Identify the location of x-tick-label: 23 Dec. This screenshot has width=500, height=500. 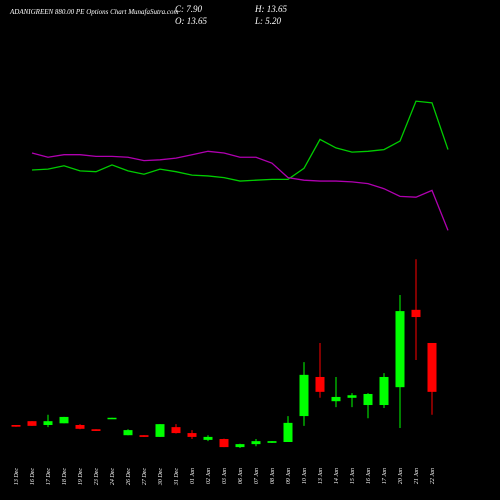
(97, 476).